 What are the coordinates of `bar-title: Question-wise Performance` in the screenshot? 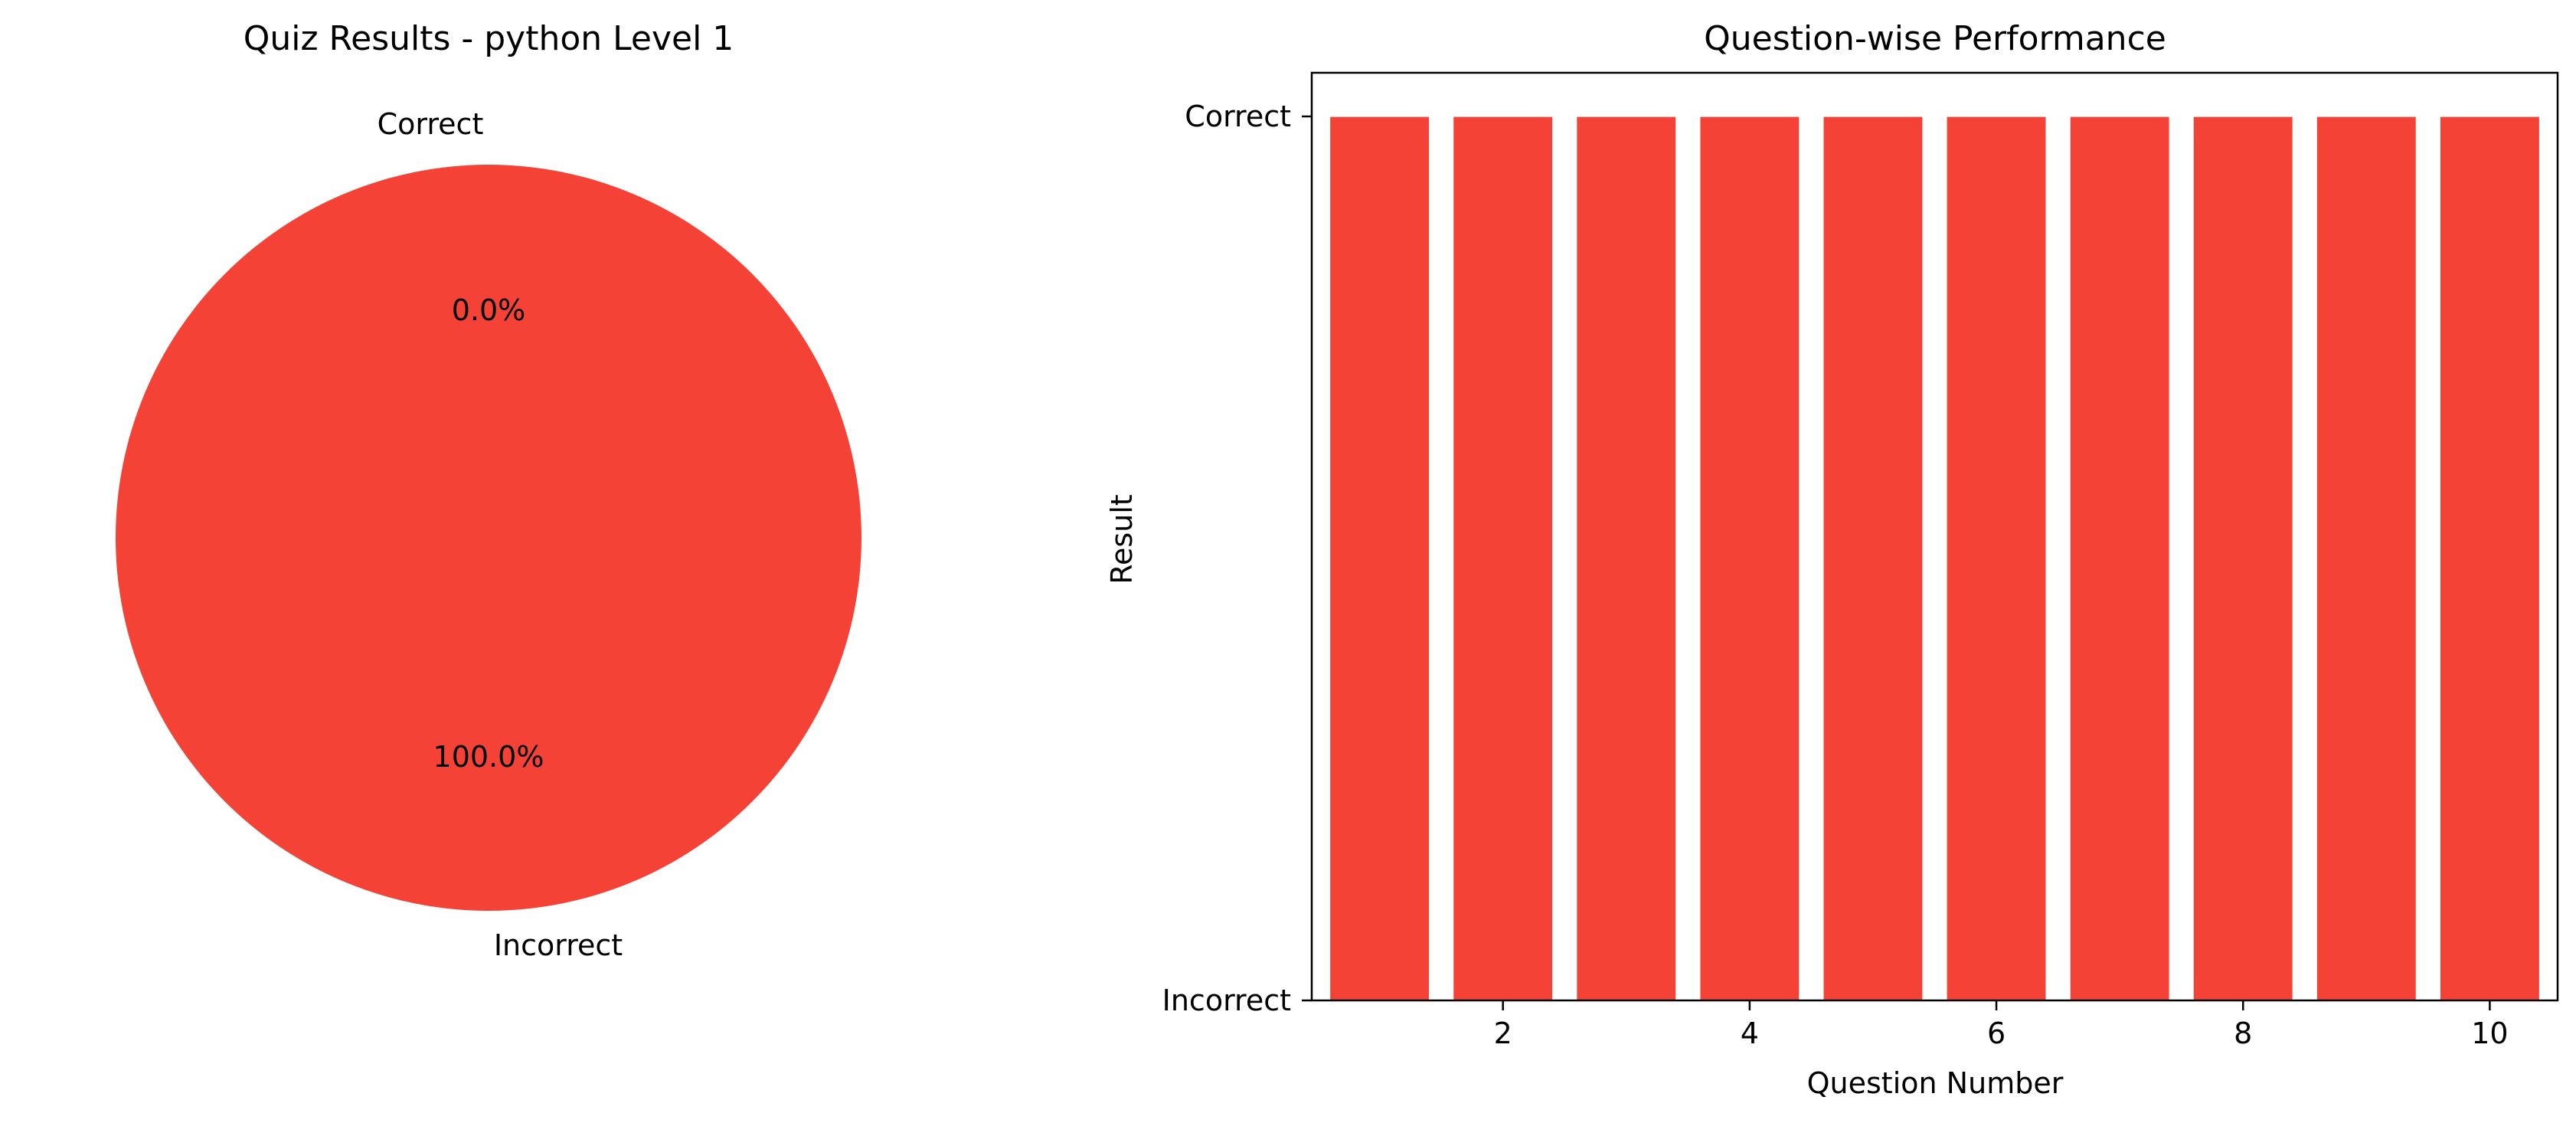 It's located at (1935, 38).